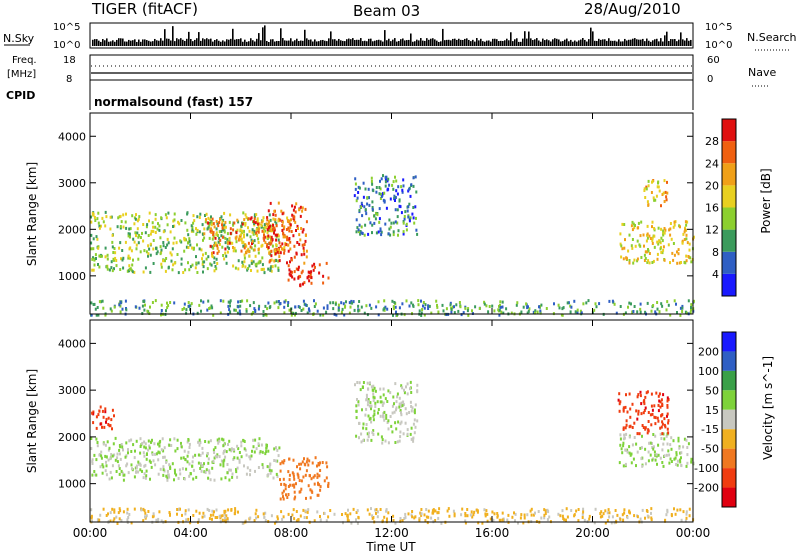 The width and height of the screenshot is (800, 554). What do you see at coordinates (706, 468) in the screenshot?
I see `colorbar-tick-label: -100` at bounding box center [706, 468].